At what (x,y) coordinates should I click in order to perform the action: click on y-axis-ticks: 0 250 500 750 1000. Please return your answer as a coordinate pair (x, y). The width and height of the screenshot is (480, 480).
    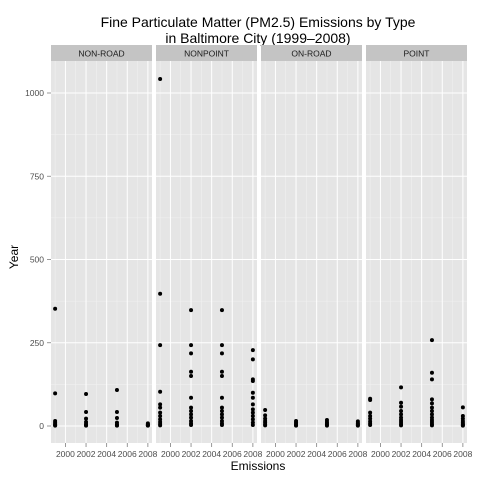
    Looking at the image, I should click on (38, 259).